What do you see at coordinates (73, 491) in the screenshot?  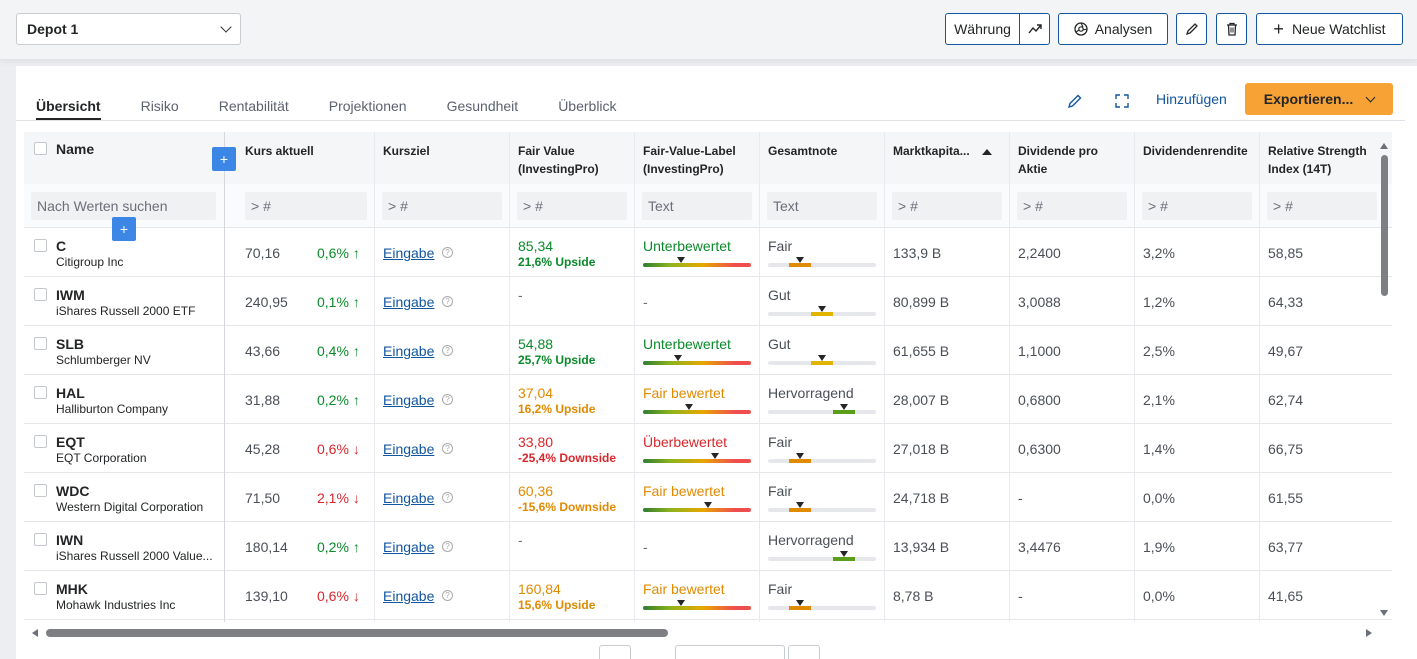 I see `row-symbol: WDC` at bounding box center [73, 491].